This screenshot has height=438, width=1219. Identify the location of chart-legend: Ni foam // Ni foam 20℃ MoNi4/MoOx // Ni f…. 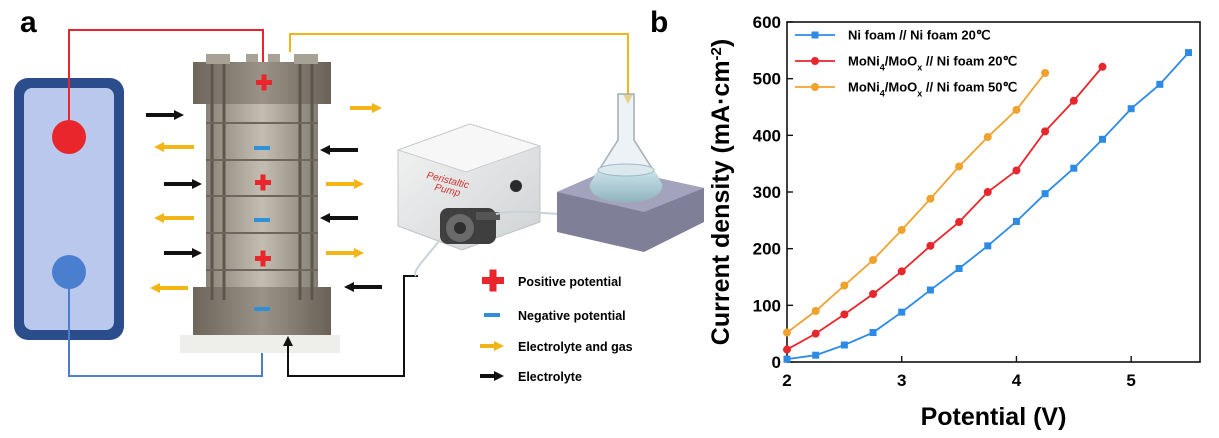
(906, 63).